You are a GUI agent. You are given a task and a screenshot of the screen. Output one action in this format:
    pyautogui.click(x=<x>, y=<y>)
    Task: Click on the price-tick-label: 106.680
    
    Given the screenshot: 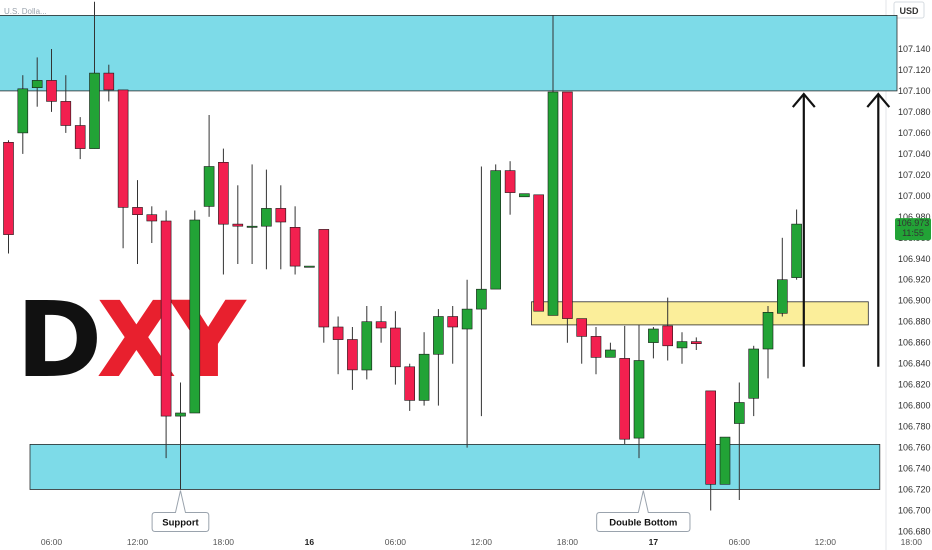 What is the action you would take?
    pyautogui.click(x=914, y=532)
    